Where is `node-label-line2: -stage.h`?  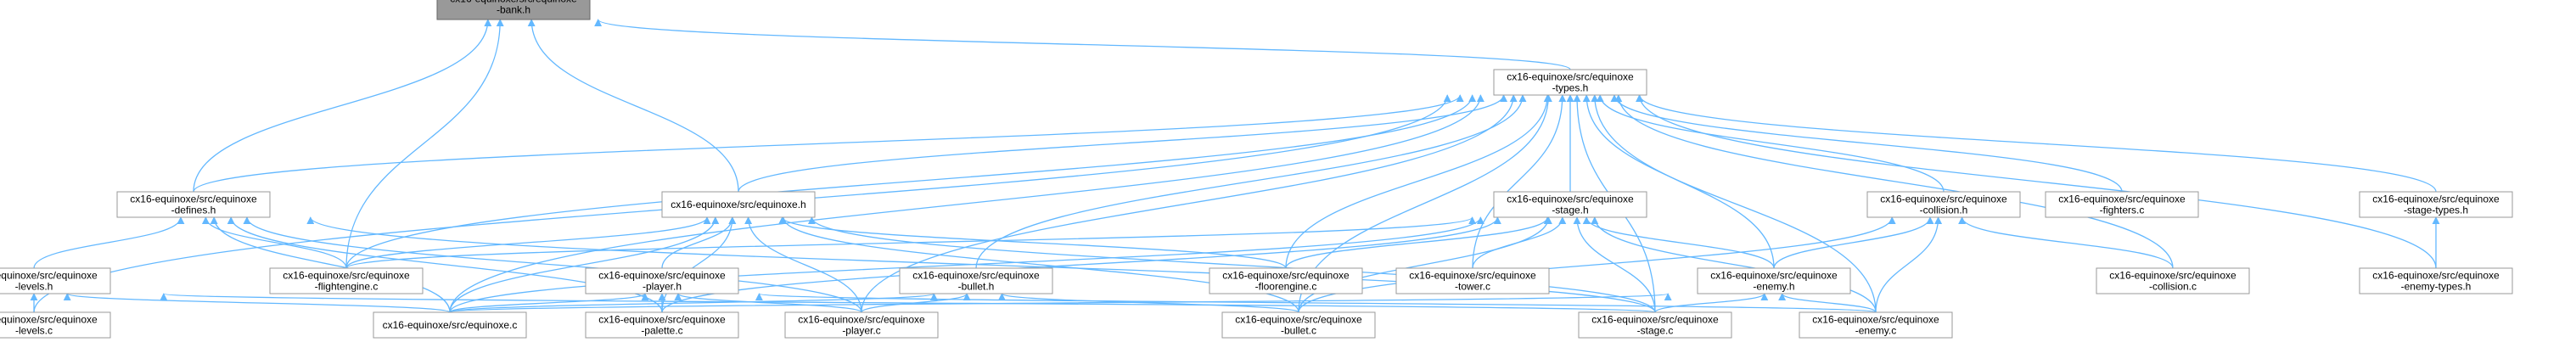 node-label-line2: -stage.h is located at coordinates (1570, 210).